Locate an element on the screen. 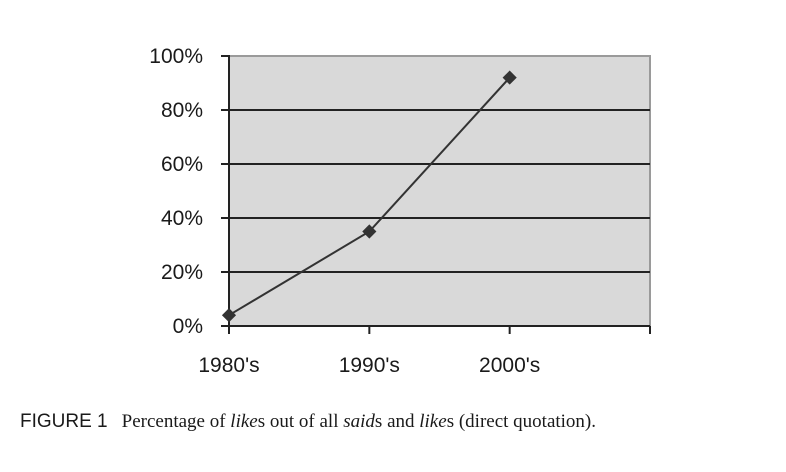  y-tick-label: 100% is located at coordinates (176, 56).